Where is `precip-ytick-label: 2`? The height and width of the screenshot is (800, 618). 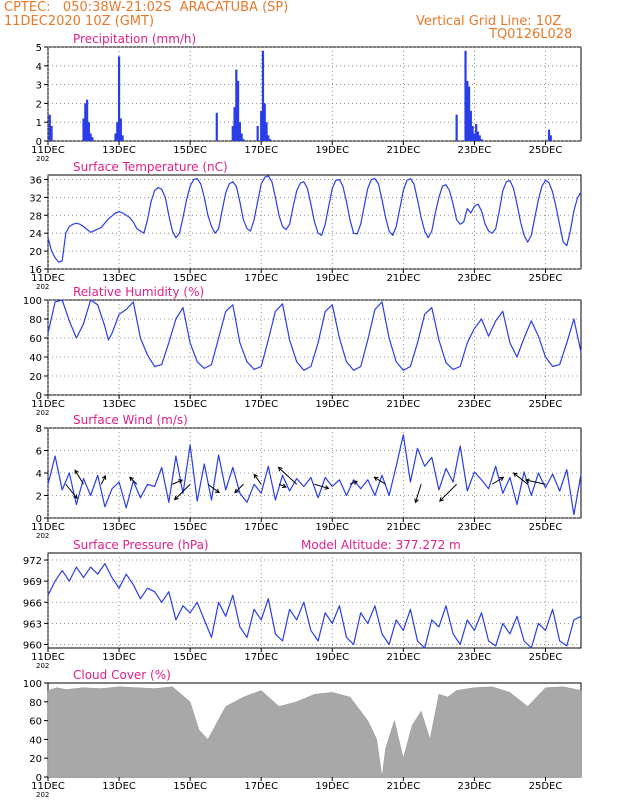 precip-ytick-label: 2 is located at coordinates (39, 104).